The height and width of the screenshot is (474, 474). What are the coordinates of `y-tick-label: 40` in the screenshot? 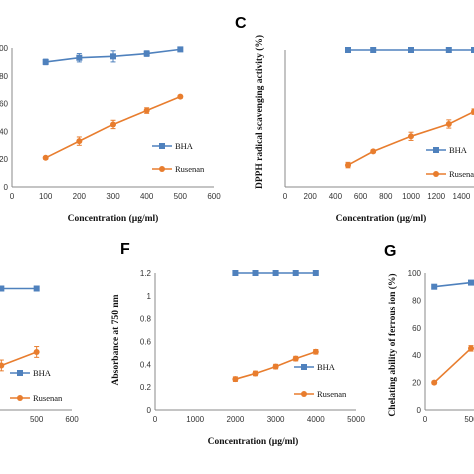 It's located at (416, 355).